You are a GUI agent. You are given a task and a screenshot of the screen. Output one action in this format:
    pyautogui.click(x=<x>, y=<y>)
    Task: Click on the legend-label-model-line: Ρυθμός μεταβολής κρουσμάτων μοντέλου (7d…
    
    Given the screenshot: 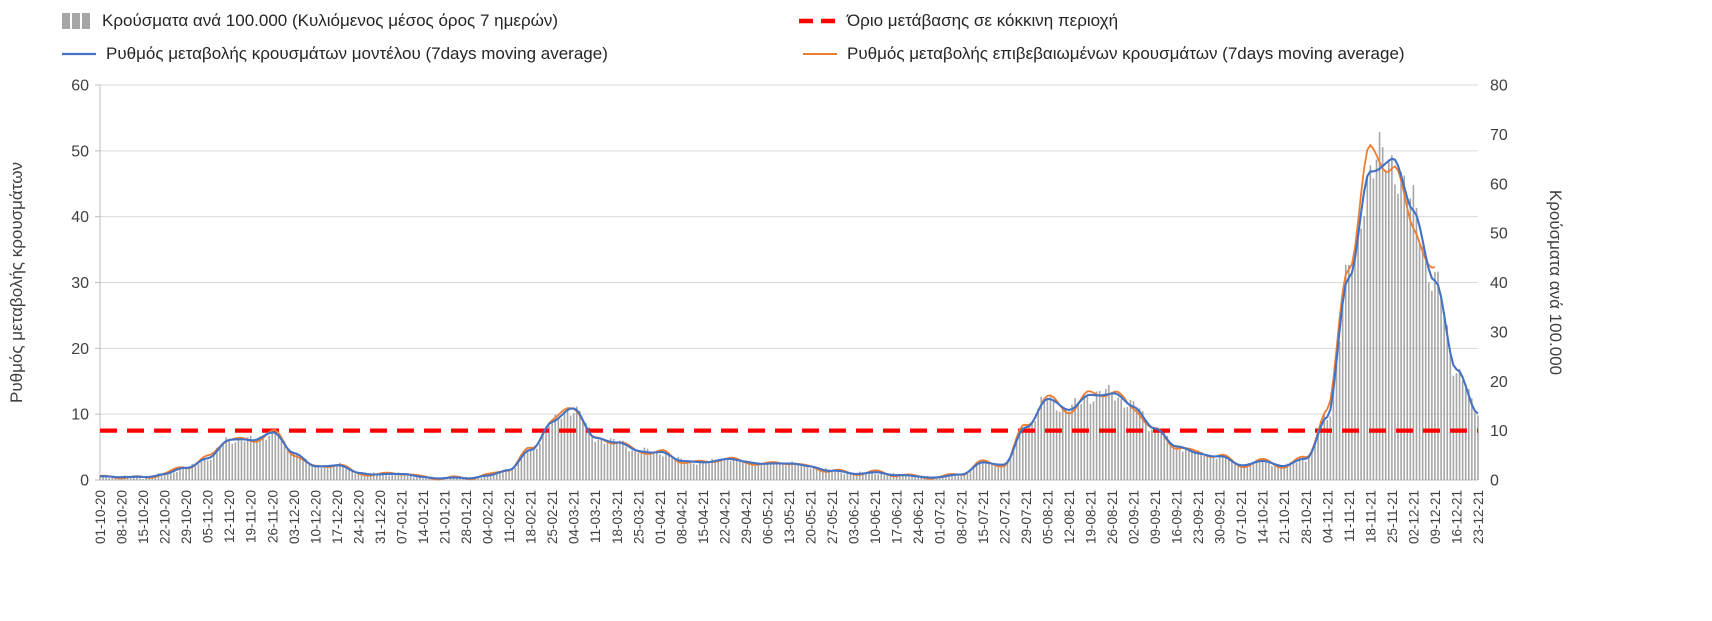 What is the action you would take?
    pyautogui.click(x=357, y=53)
    